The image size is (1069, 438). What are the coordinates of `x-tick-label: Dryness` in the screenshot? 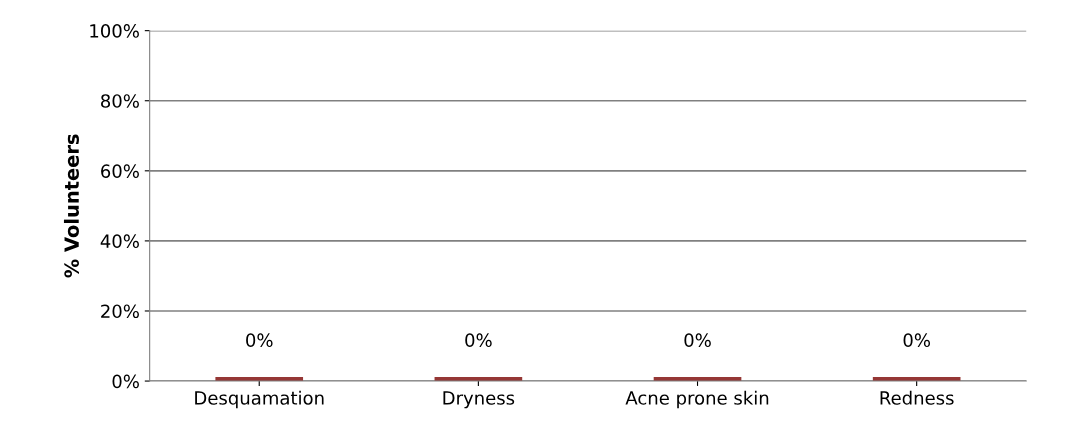 It's located at (479, 400).